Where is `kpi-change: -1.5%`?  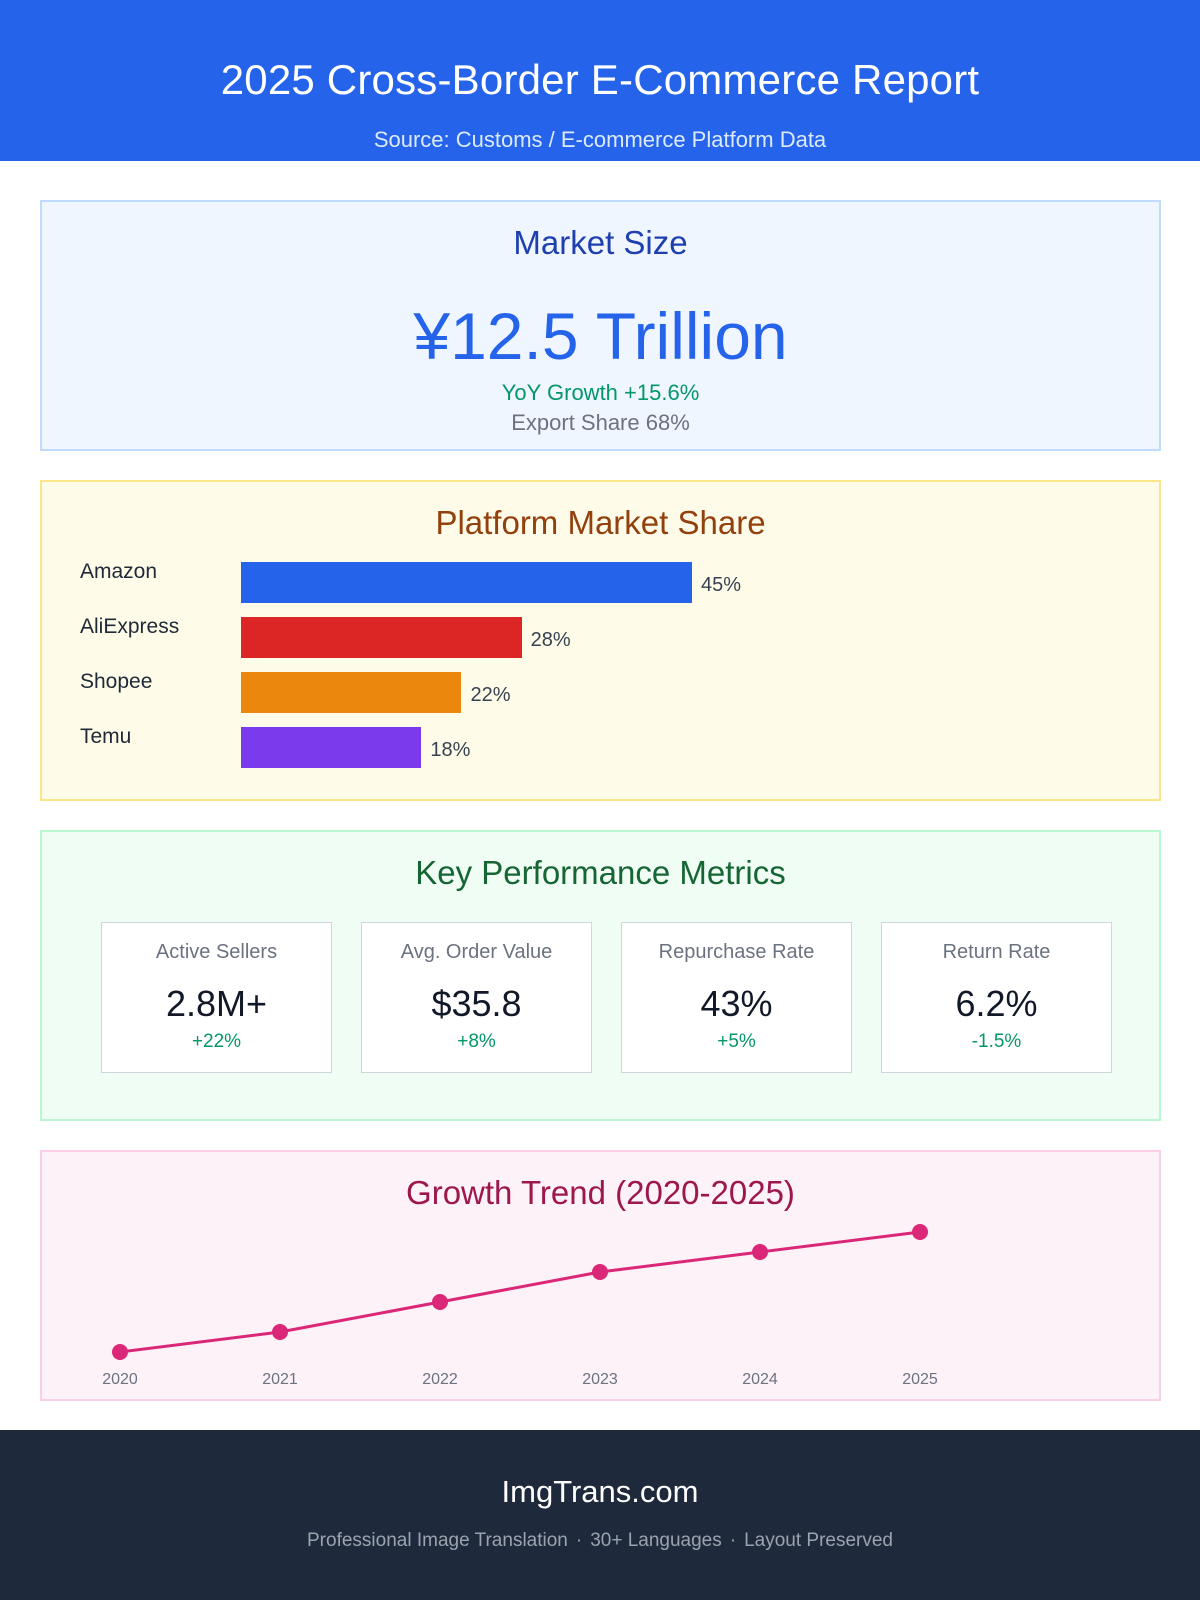
kpi-change: -1.5% is located at coordinates (996, 1041).